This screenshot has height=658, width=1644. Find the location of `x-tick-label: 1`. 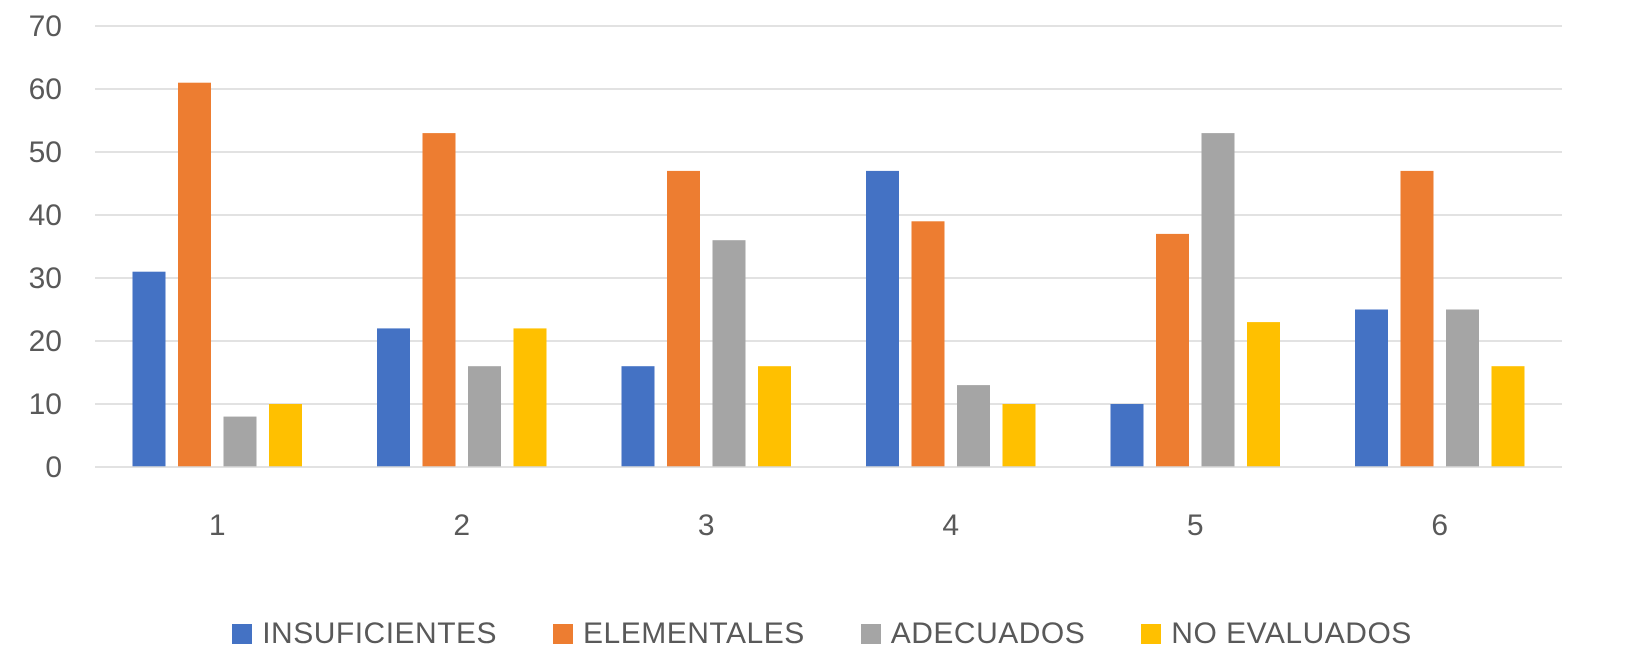

x-tick-label: 1 is located at coordinates (217, 525).